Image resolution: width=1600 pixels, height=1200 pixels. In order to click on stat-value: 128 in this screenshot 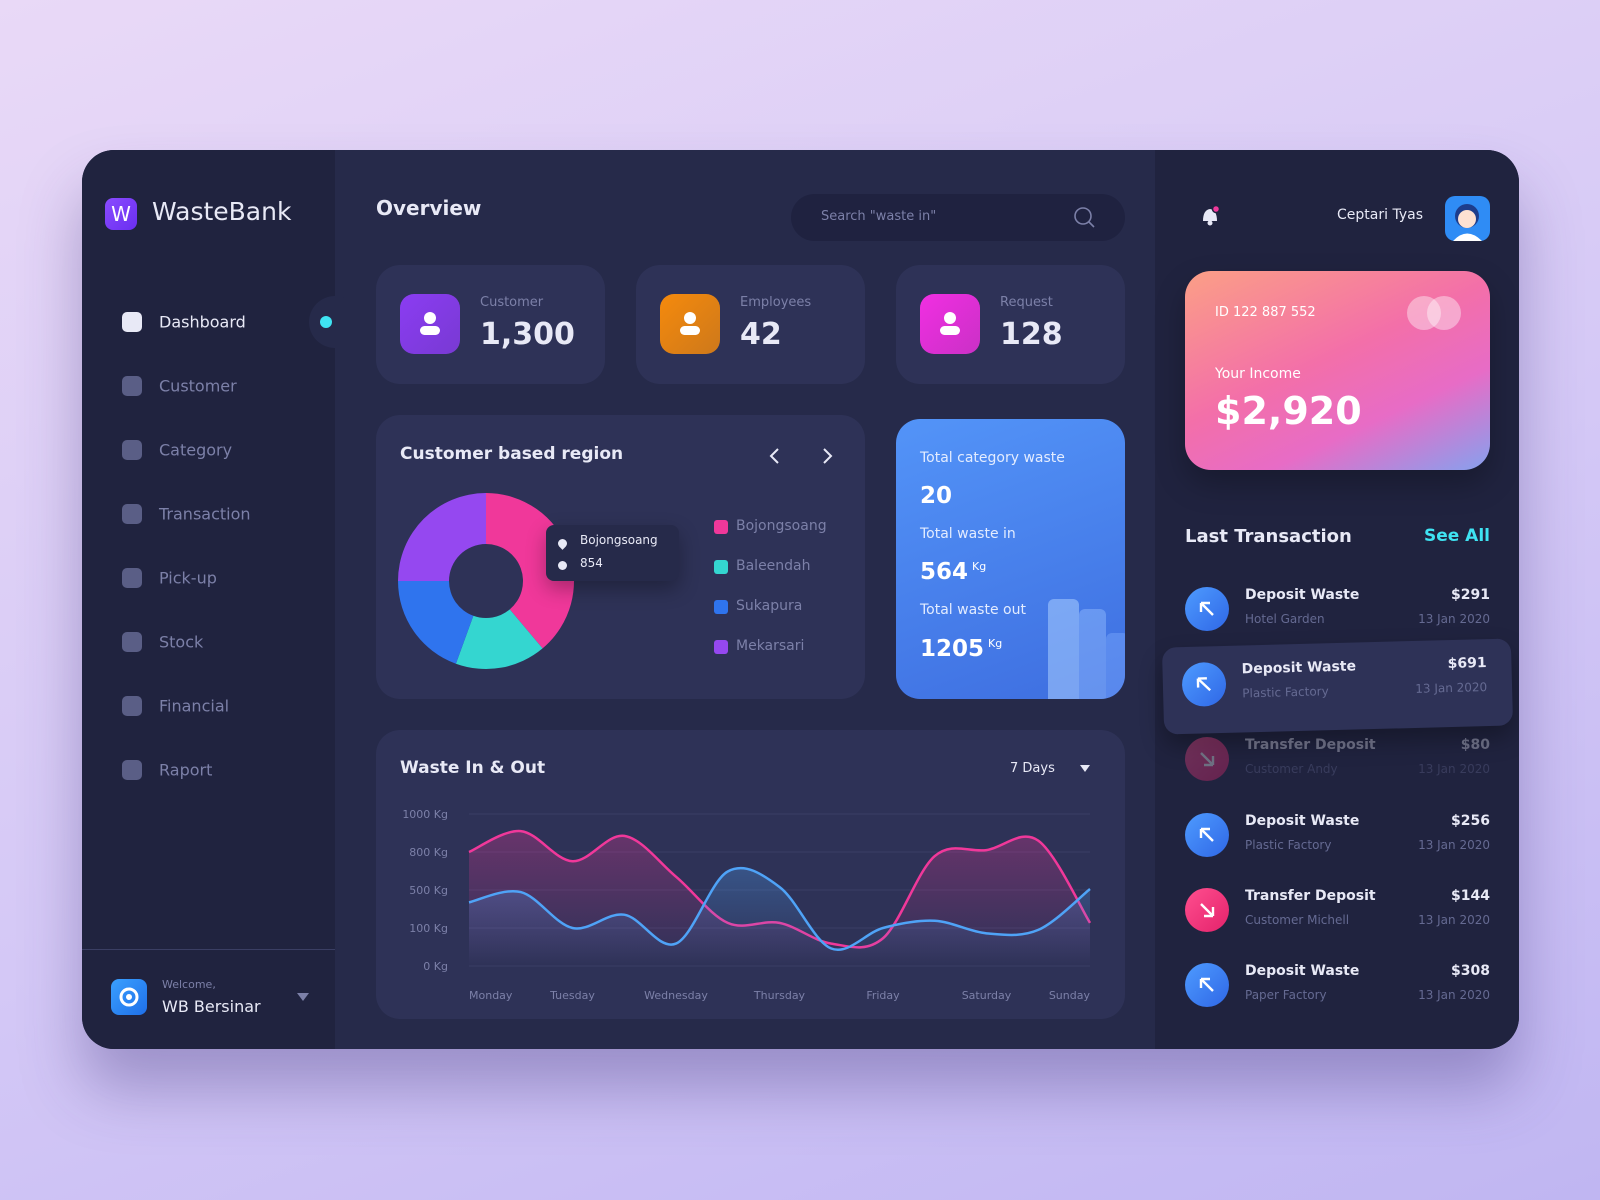, I will do `click(1031, 334)`.